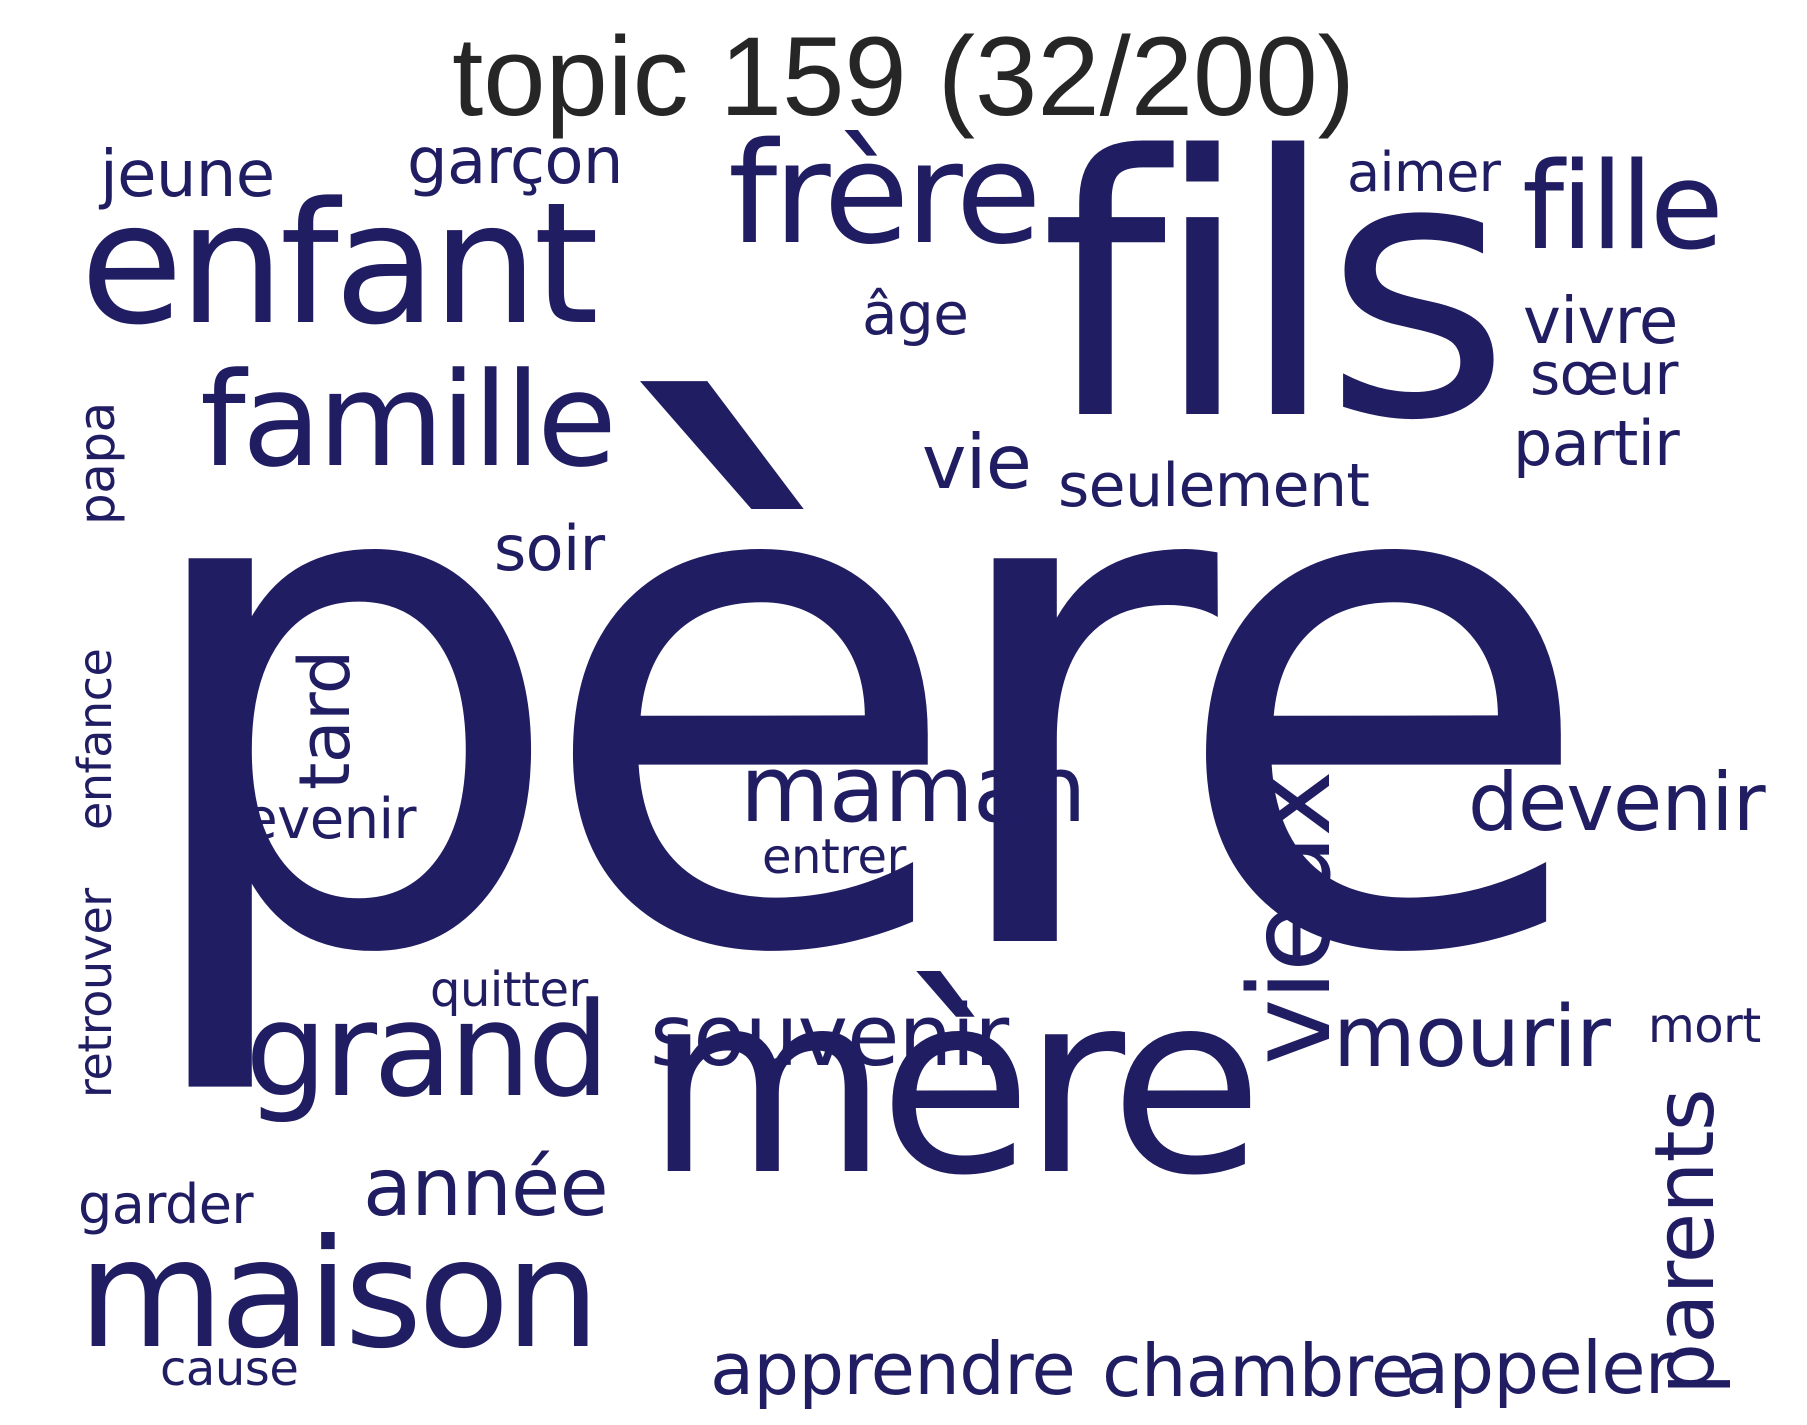 The width and height of the screenshot is (1807, 1425). Describe the element at coordinates (166, 1204) in the screenshot. I see `word-garder: garder` at that location.